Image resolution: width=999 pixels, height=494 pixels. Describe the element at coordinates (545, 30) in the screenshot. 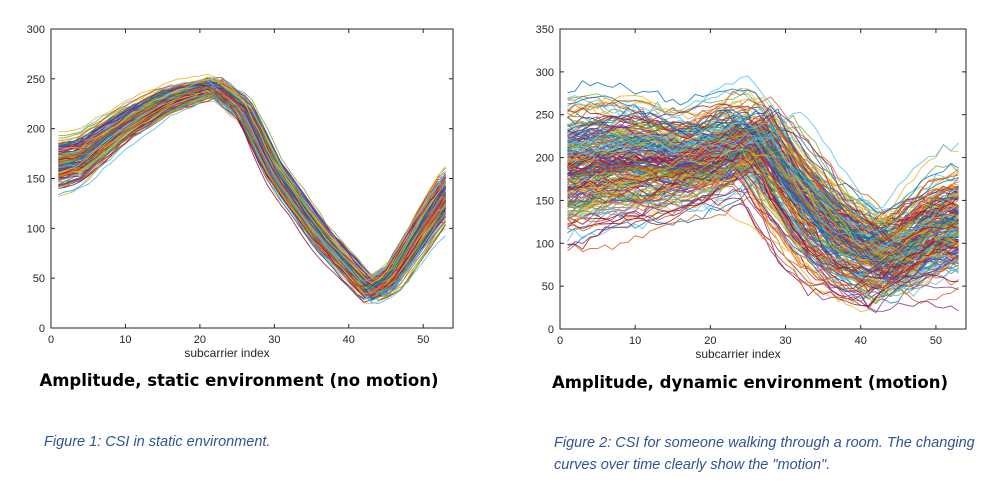

I see `y-tick-label: 350` at that location.